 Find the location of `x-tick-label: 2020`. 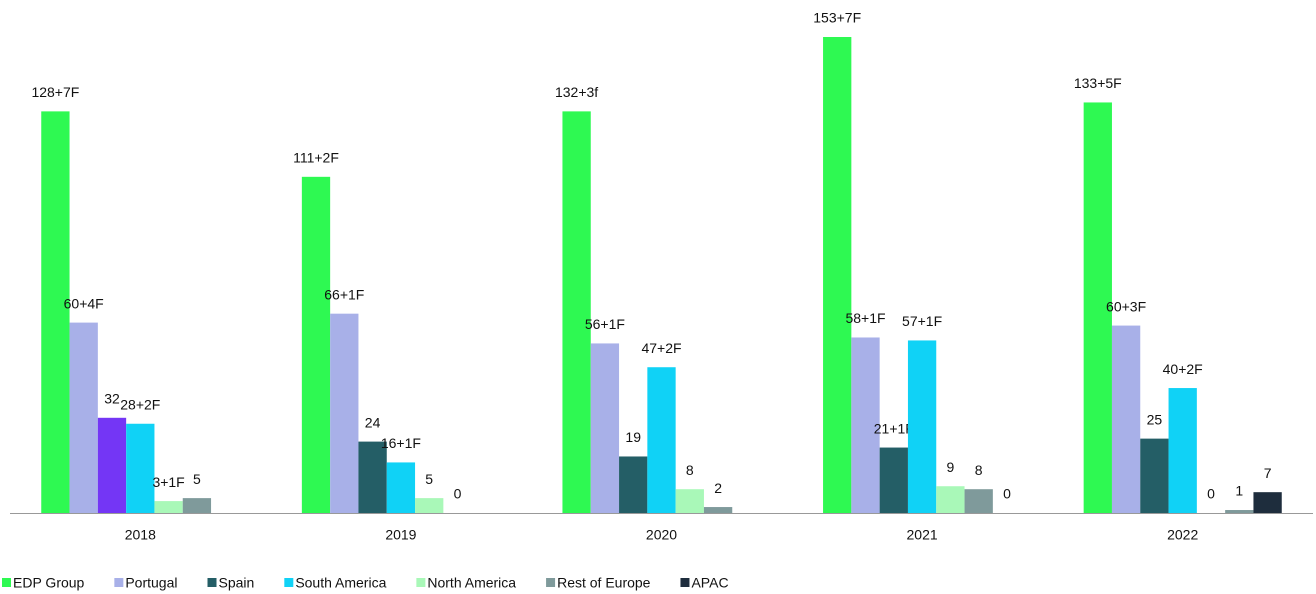

x-tick-label: 2020 is located at coordinates (661, 535).